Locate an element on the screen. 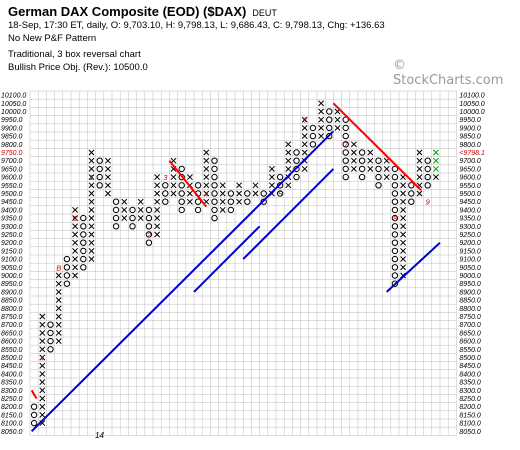  pattern-line: No New P&F Pattern is located at coordinates (52, 38).